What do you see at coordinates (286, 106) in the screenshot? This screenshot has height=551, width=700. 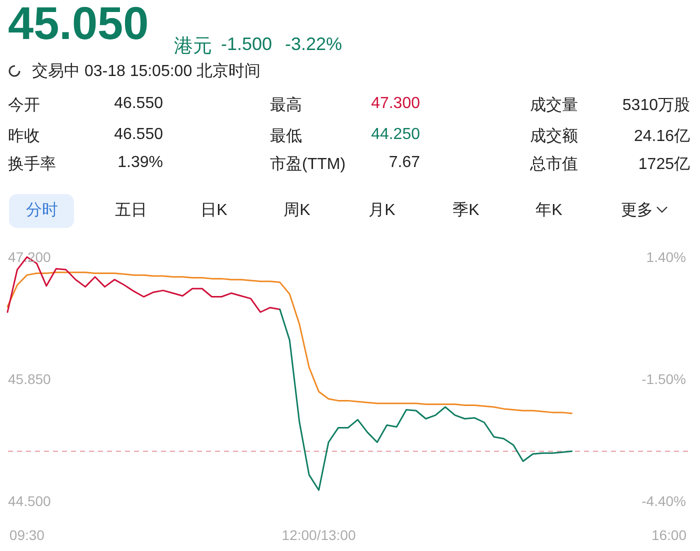 I see `text: 最高` at bounding box center [286, 106].